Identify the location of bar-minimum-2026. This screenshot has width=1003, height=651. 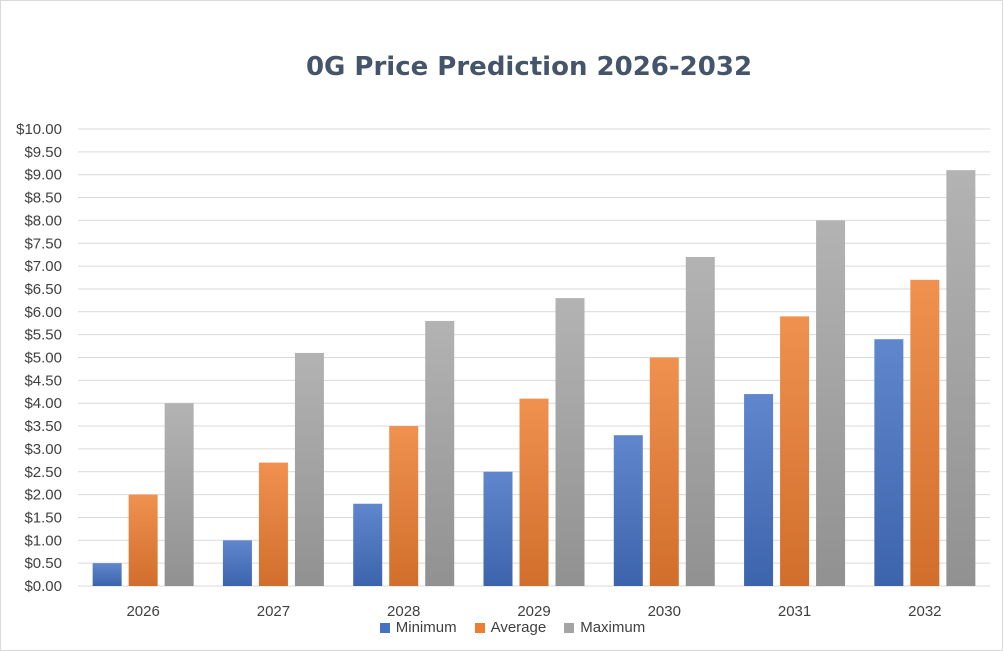
(107, 574).